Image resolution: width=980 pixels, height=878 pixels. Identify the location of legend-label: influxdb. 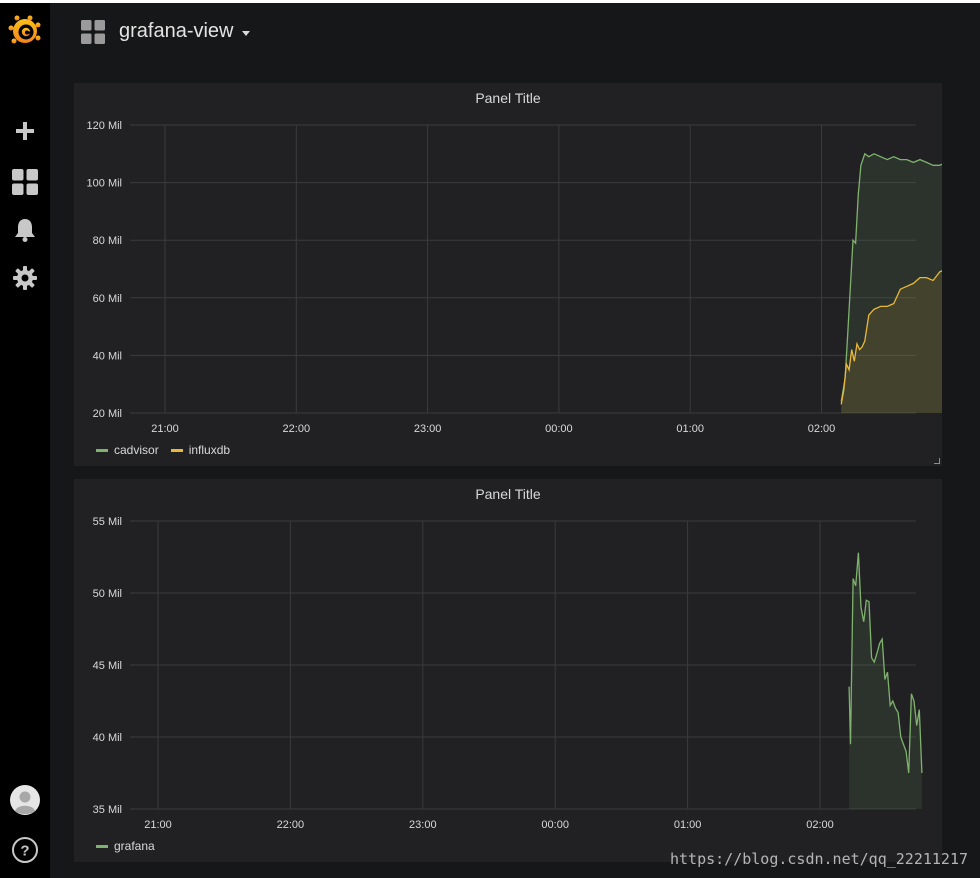
(209, 450).